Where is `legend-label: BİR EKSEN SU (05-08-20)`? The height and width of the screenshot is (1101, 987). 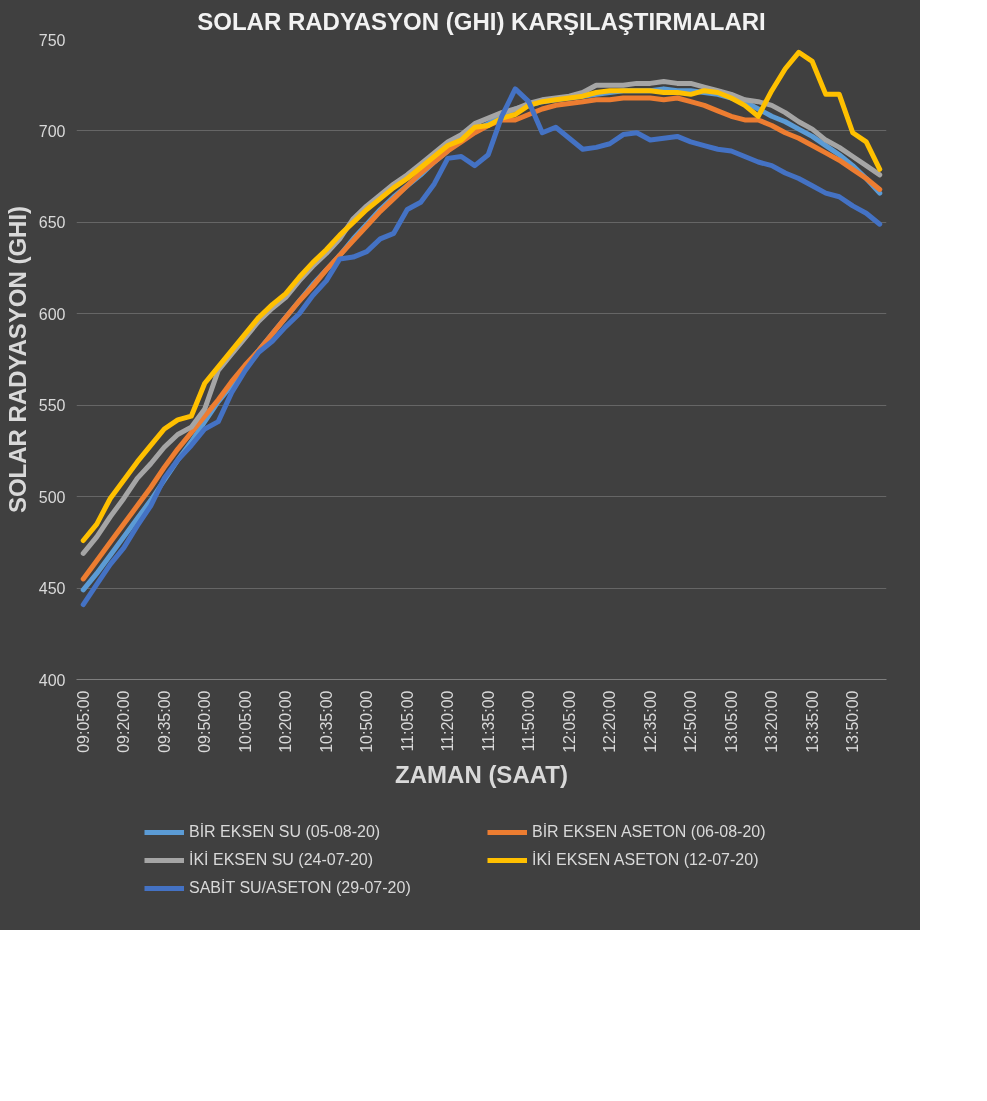
legend-label: BİR EKSEN SU (05-08-20) is located at coordinates (285, 832).